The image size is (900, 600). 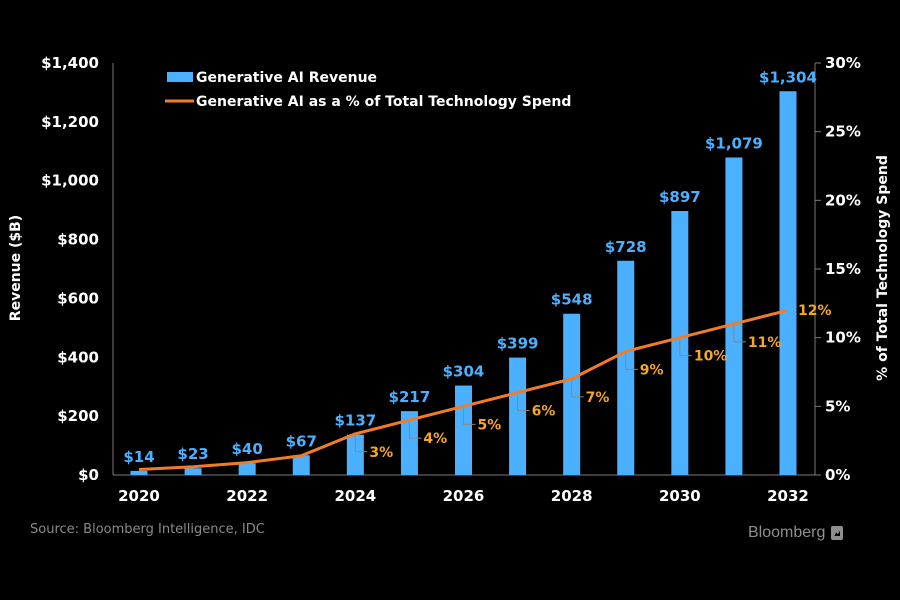 What do you see at coordinates (765, 343) in the screenshot?
I see `pct-point-label: 11%` at bounding box center [765, 343].